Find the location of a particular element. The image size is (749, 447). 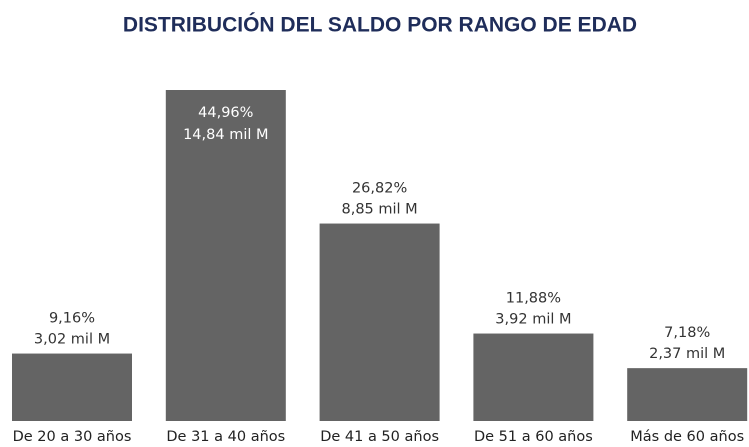

amount-label: 3,02 mil M is located at coordinates (72, 340).